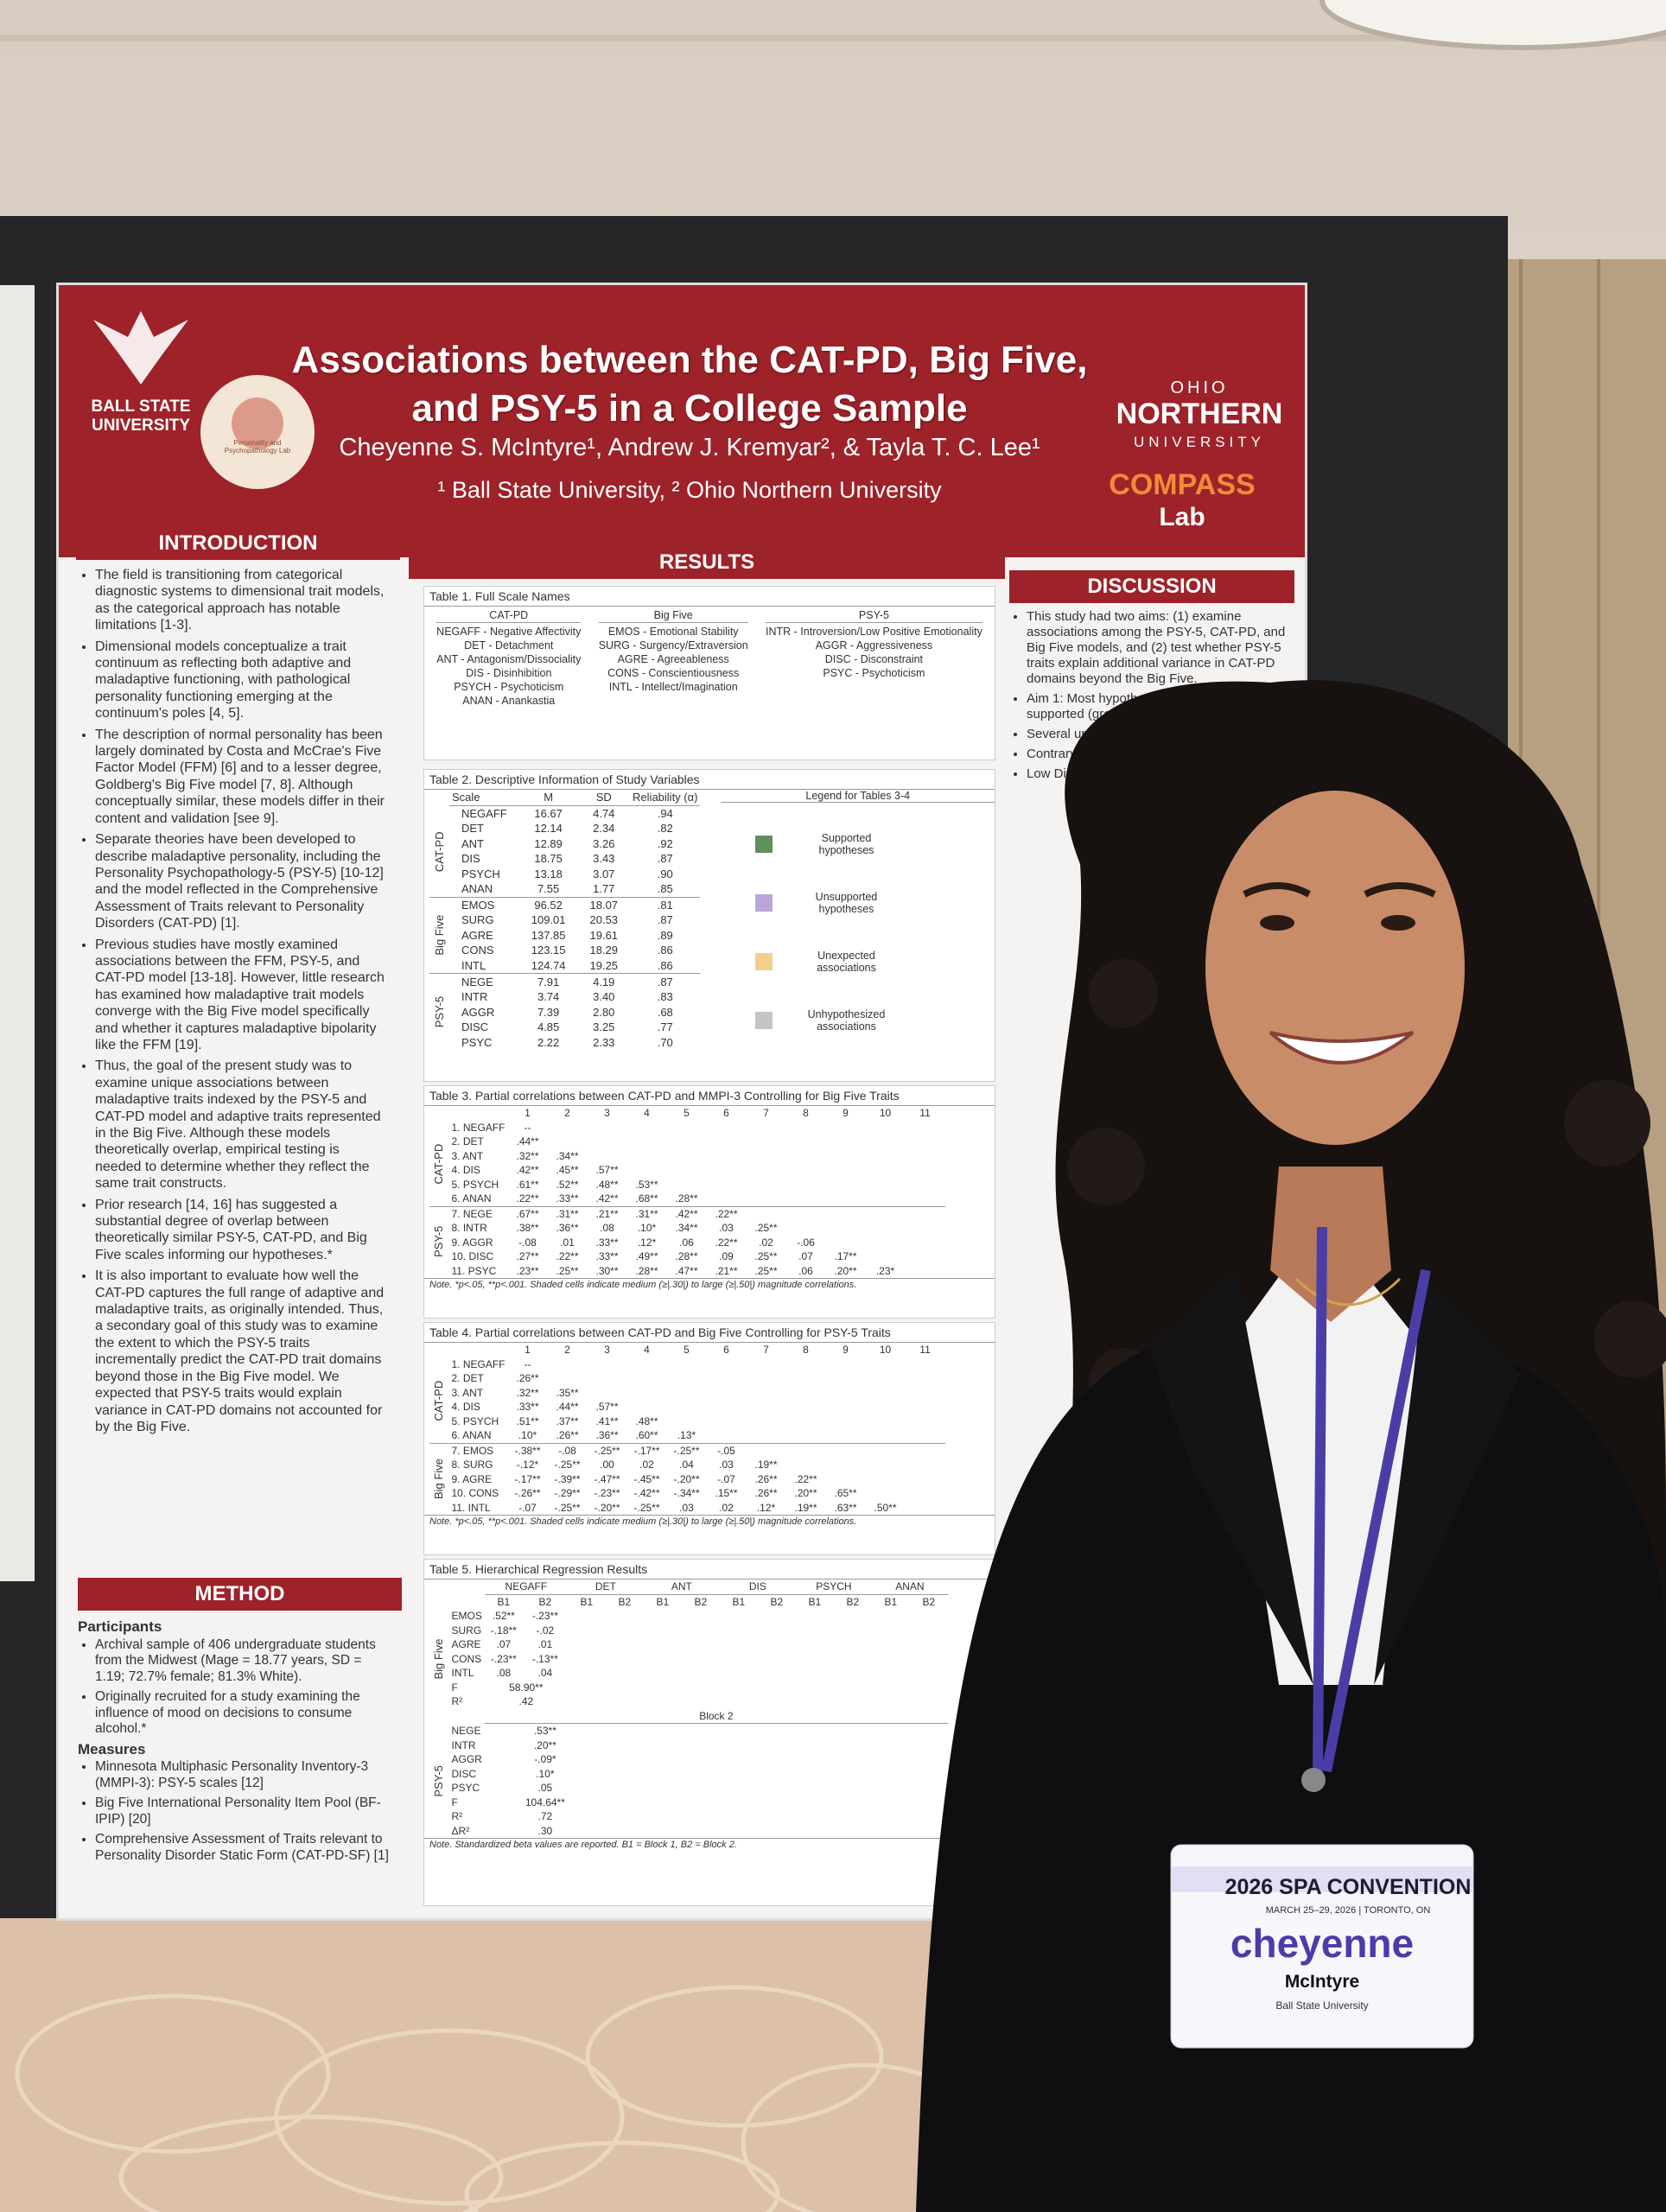 The height and width of the screenshot is (2212, 1666). Describe the element at coordinates (564, 838) in the screenshot. I see `row: CAT-PD NEGAFF 16.67 4.74.94` at that location.